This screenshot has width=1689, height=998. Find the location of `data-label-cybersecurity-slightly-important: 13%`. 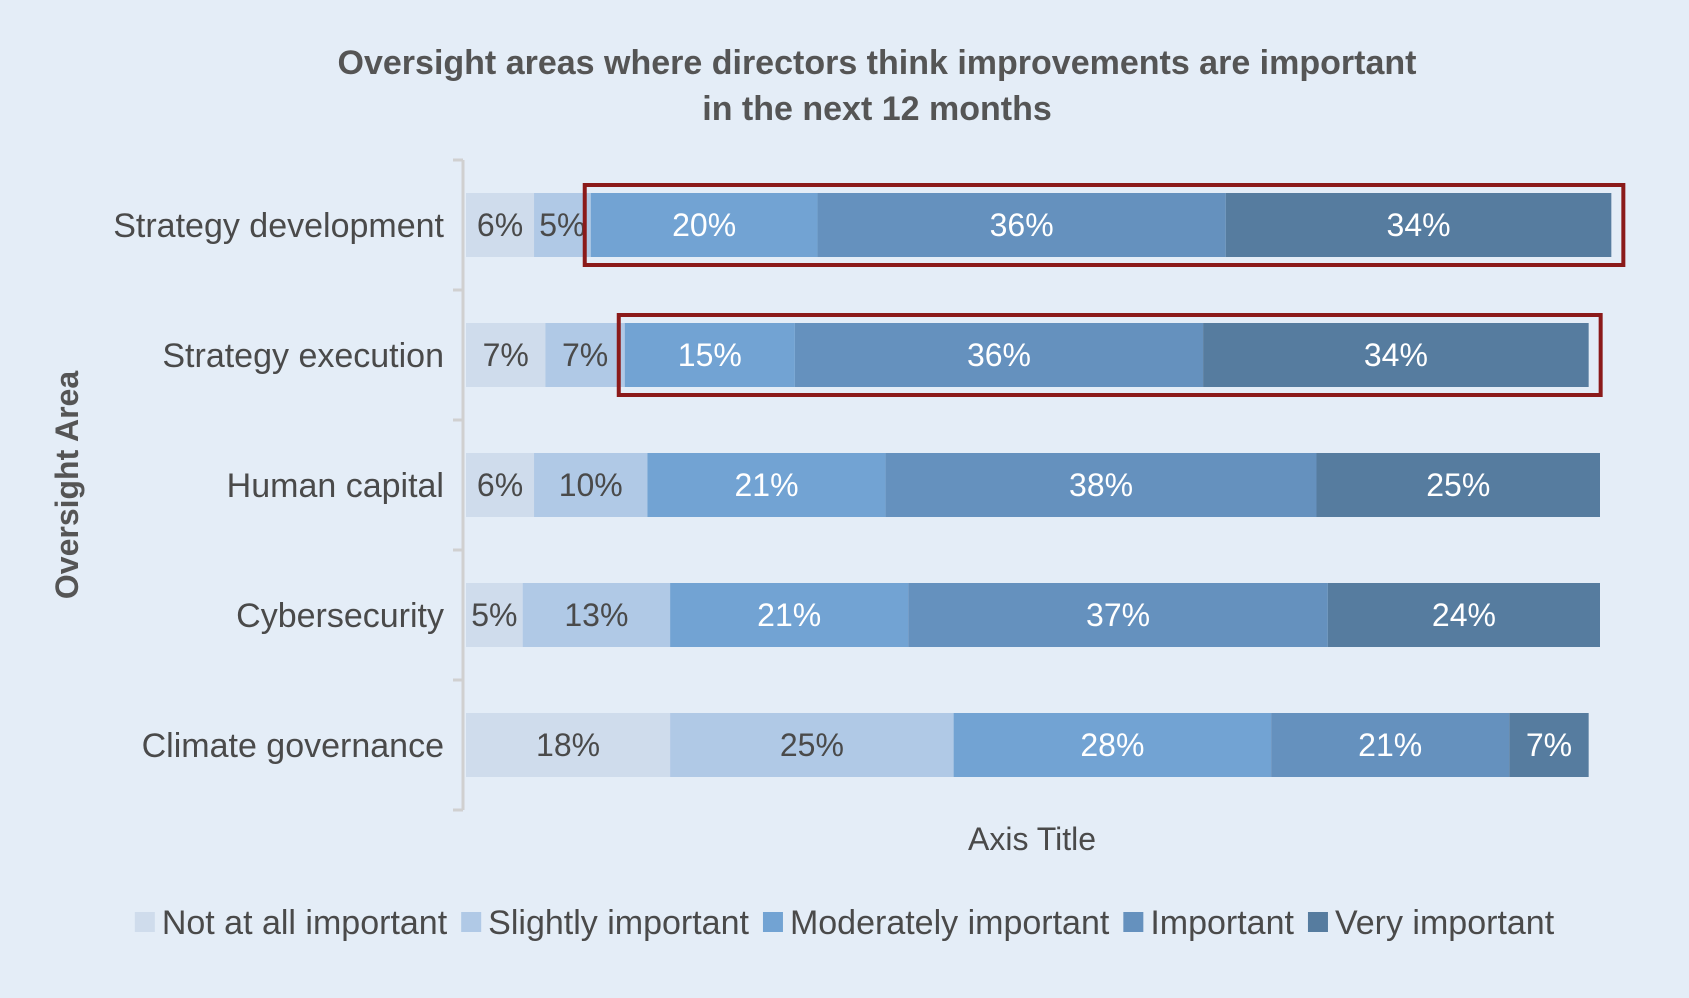

data-label-cybersecurity-slightly-important: 13% is located at coordinates (596, 615).